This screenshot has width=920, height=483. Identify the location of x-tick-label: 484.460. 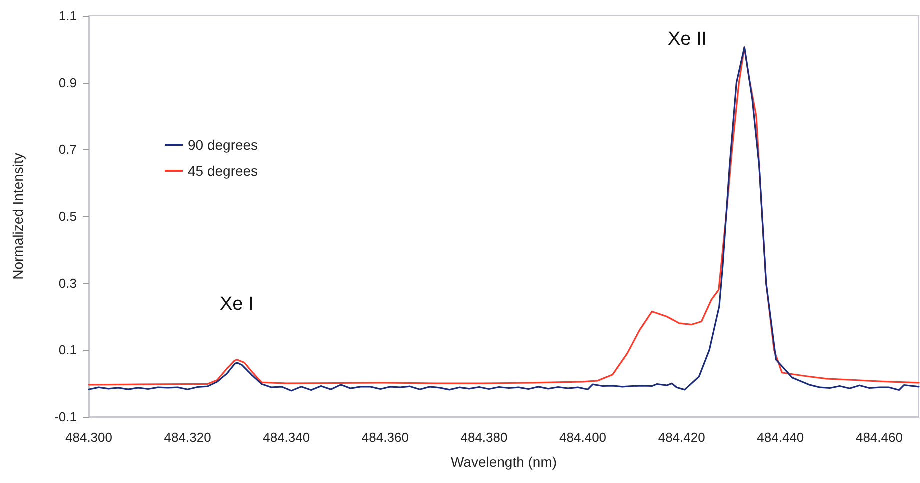
(879, 437).